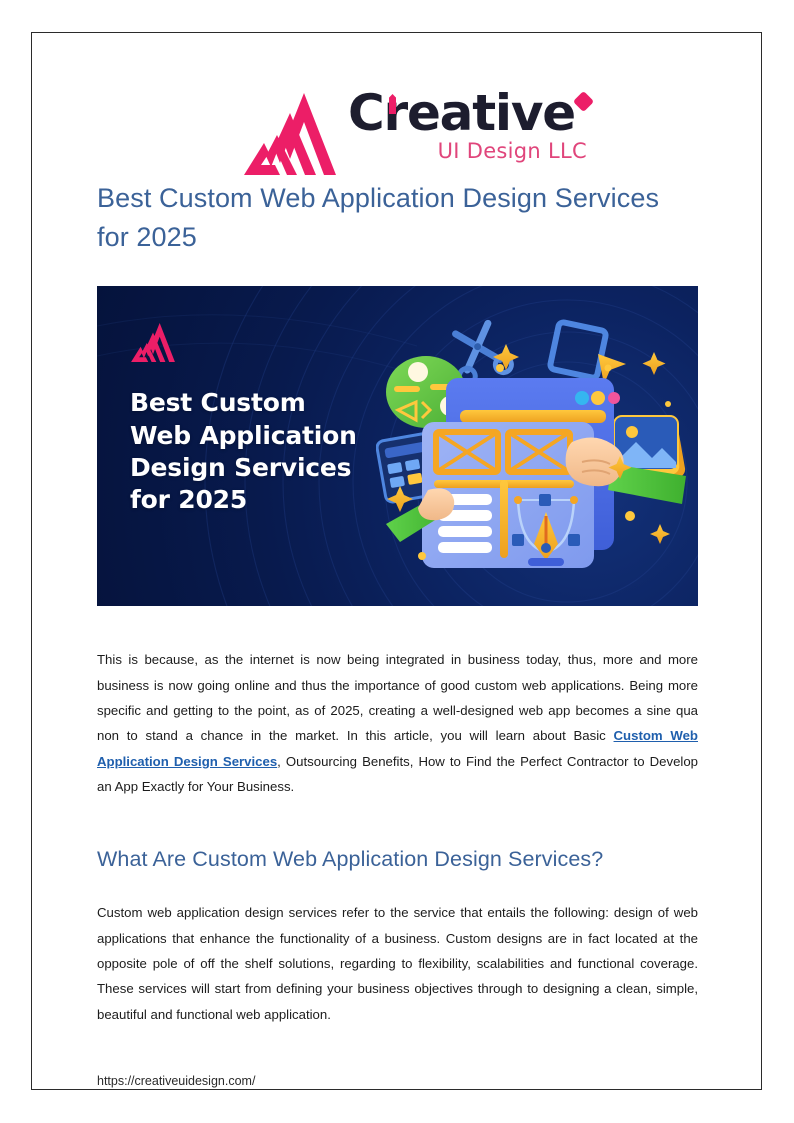  Describe the element at coordinates (462, 113) in the screenshot. I see `brand-wordmark: Creative` at that location.